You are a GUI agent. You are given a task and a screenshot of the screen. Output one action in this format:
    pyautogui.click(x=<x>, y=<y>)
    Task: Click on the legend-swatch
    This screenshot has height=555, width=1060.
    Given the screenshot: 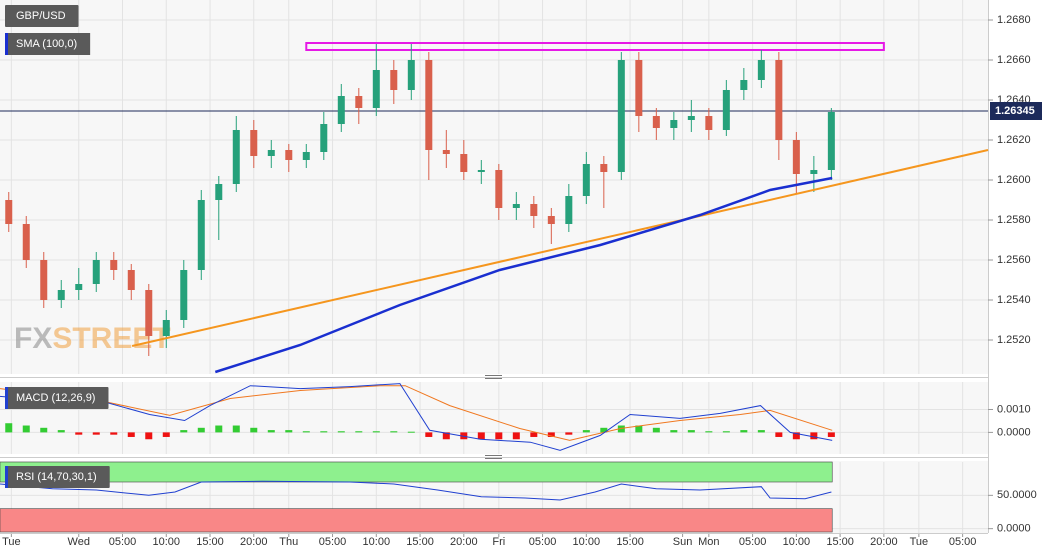 What is the action you would take?
    pyautogui.click(x=6, y=477)
    